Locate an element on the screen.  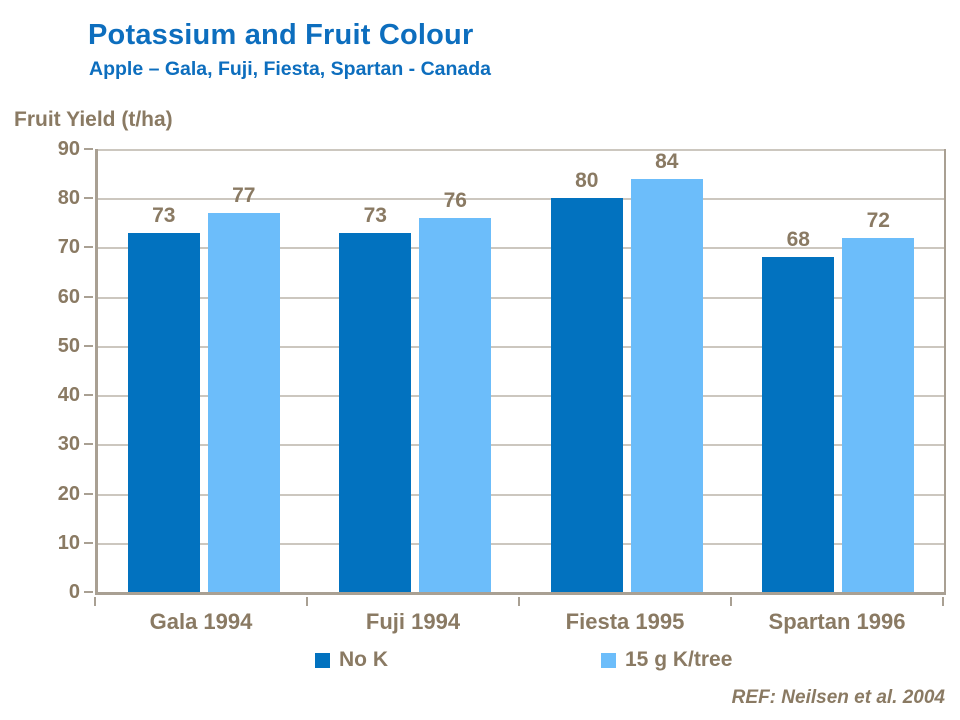
bar-value-label: 80 is located at coordinates (587, 181).